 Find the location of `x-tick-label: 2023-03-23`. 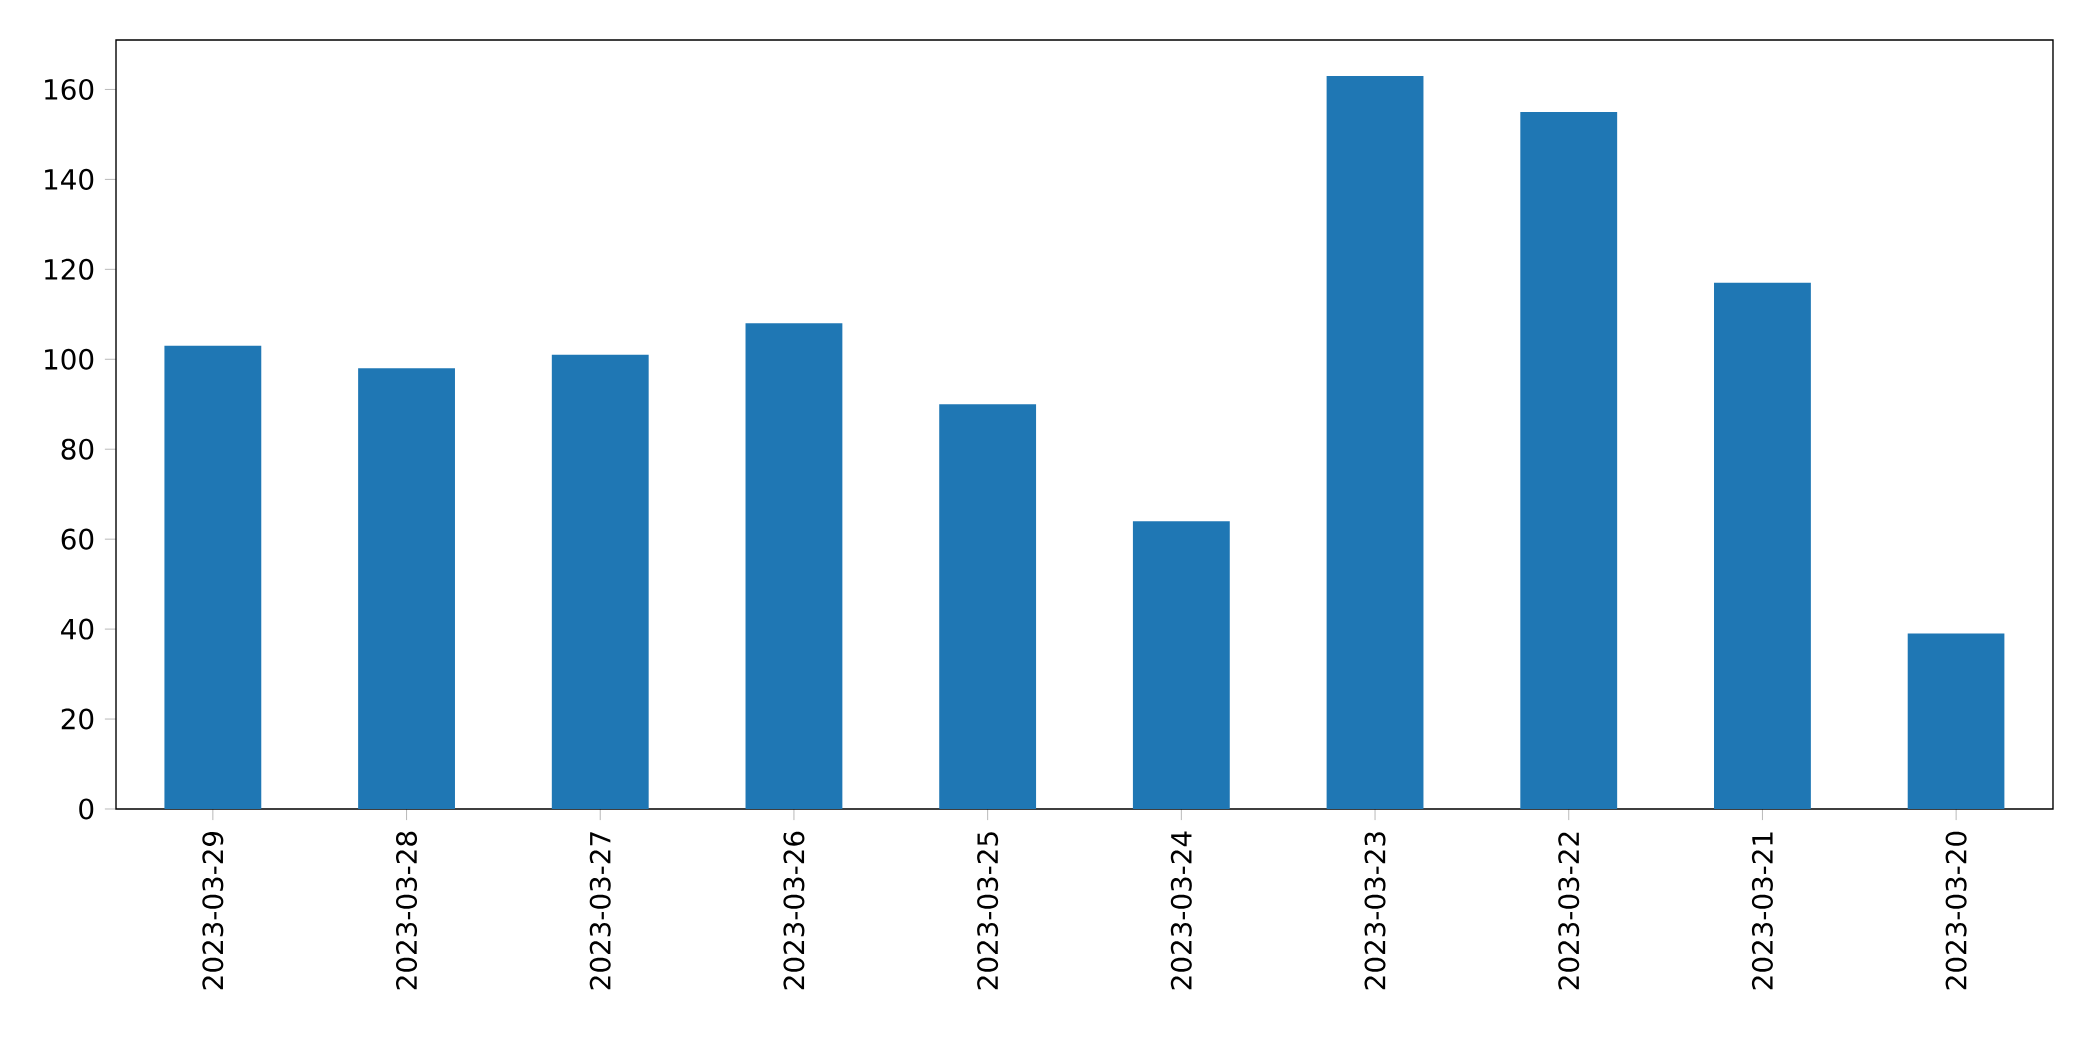

x-tick-label: 2023-03-23 is located at coordinates (1375, 911).